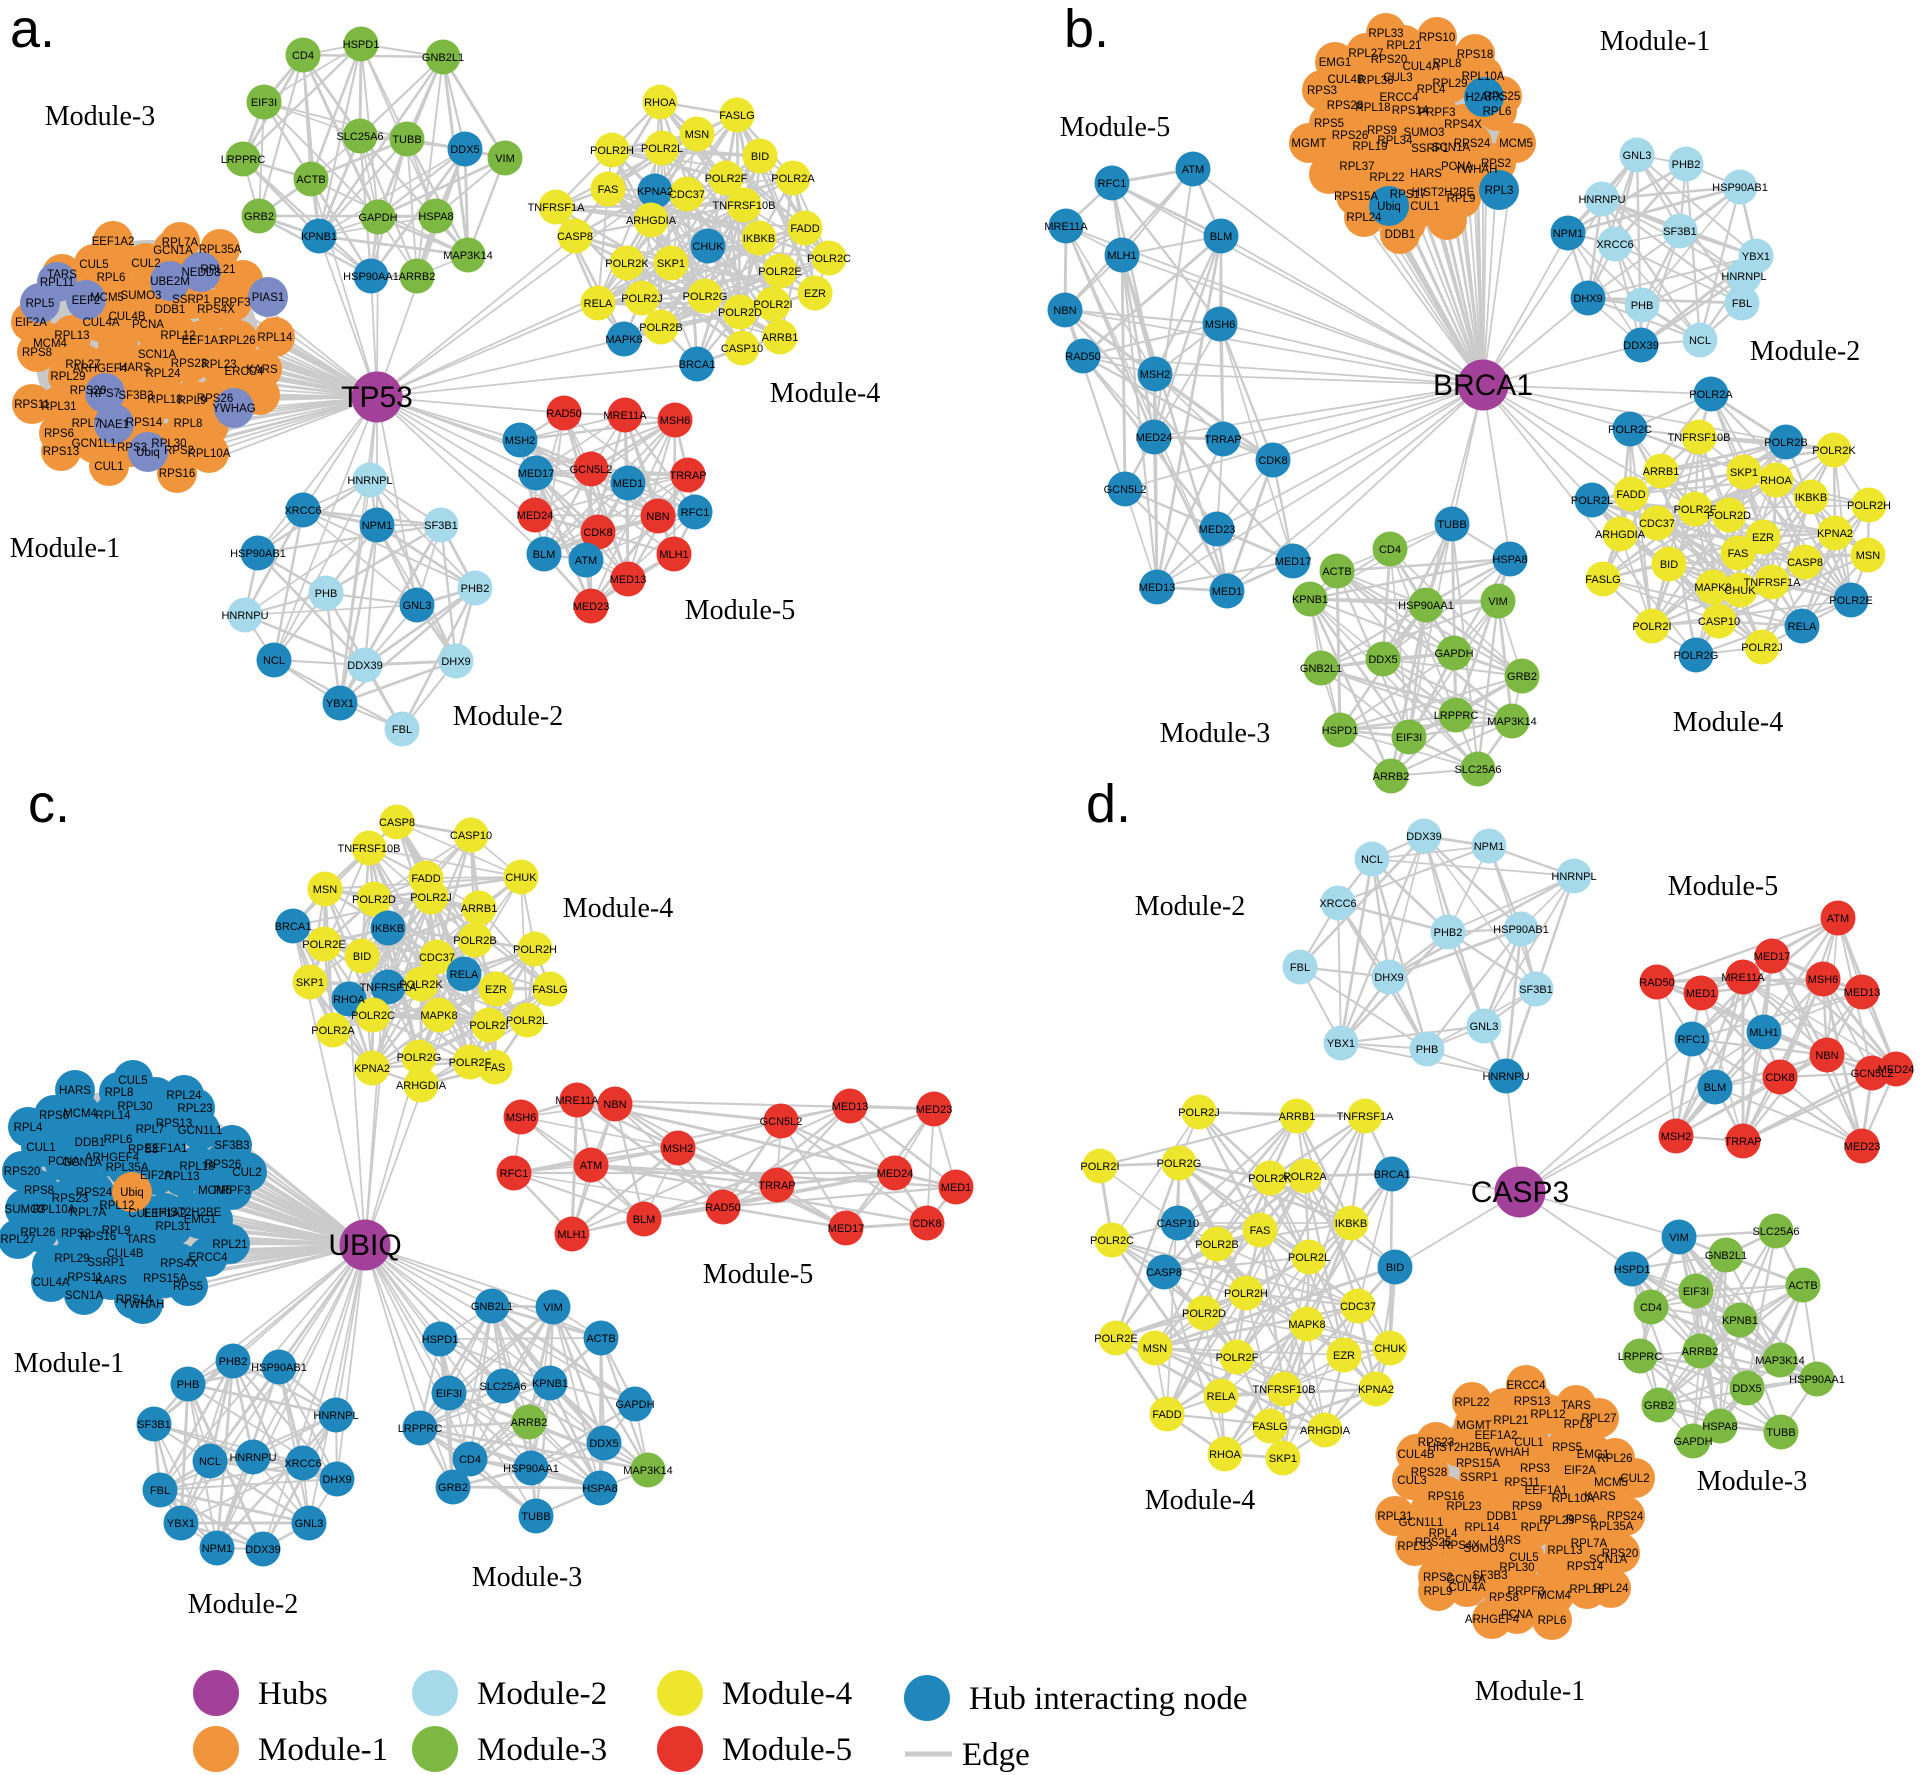  Describe the element at coordinates (1564, 1551) in the screenshot. I see `svg-text: RPL13` at that location.